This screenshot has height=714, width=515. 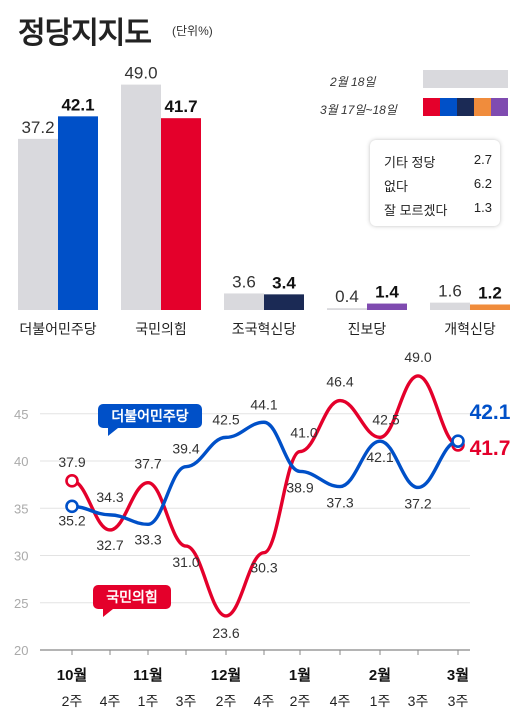 What do you see at coordinates (482, 207) in the screenshot?
I see `others-value: 1.3` at bounding box center [482, 207].